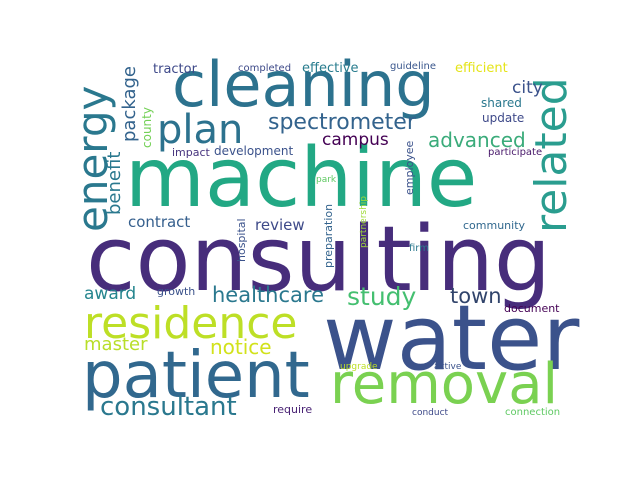 The image size is (640, 480). What do you see at coordinates (159, 222) in the screenshot?
I see `word-contract: contract` at bounding box center [159, 222].